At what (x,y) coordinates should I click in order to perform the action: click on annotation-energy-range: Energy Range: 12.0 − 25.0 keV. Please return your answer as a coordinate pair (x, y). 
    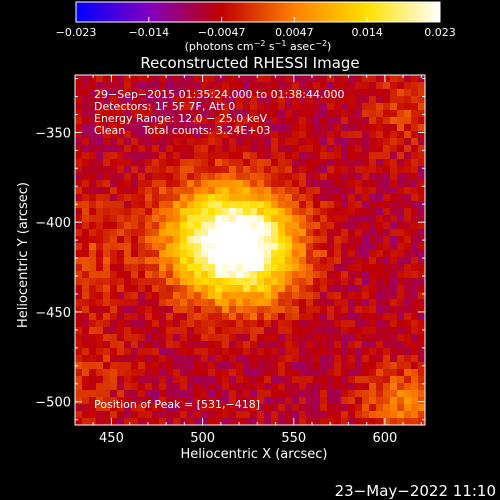
    Looking at the image, I should click on (181, 118).